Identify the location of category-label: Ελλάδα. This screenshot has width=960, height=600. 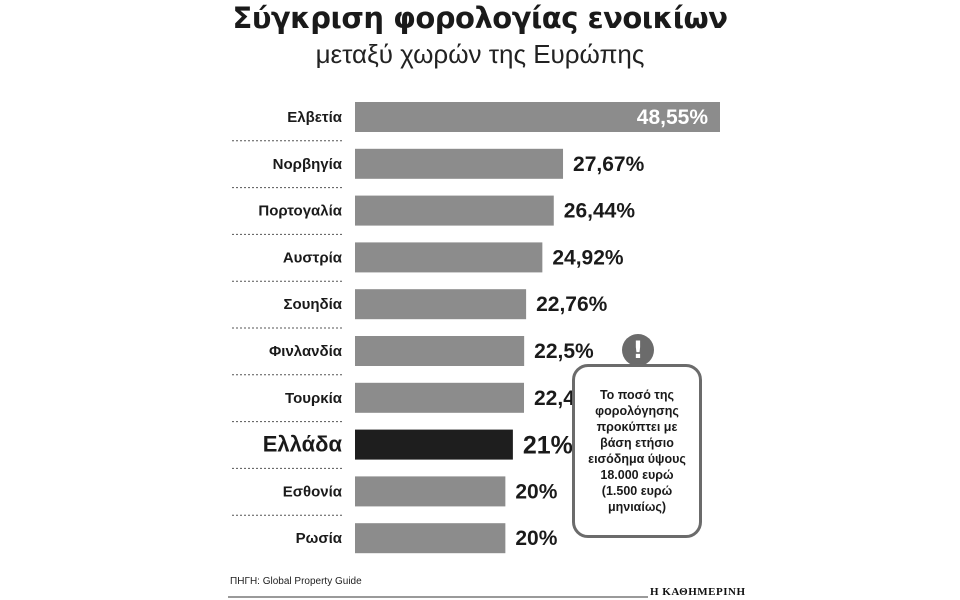
(303, 444).